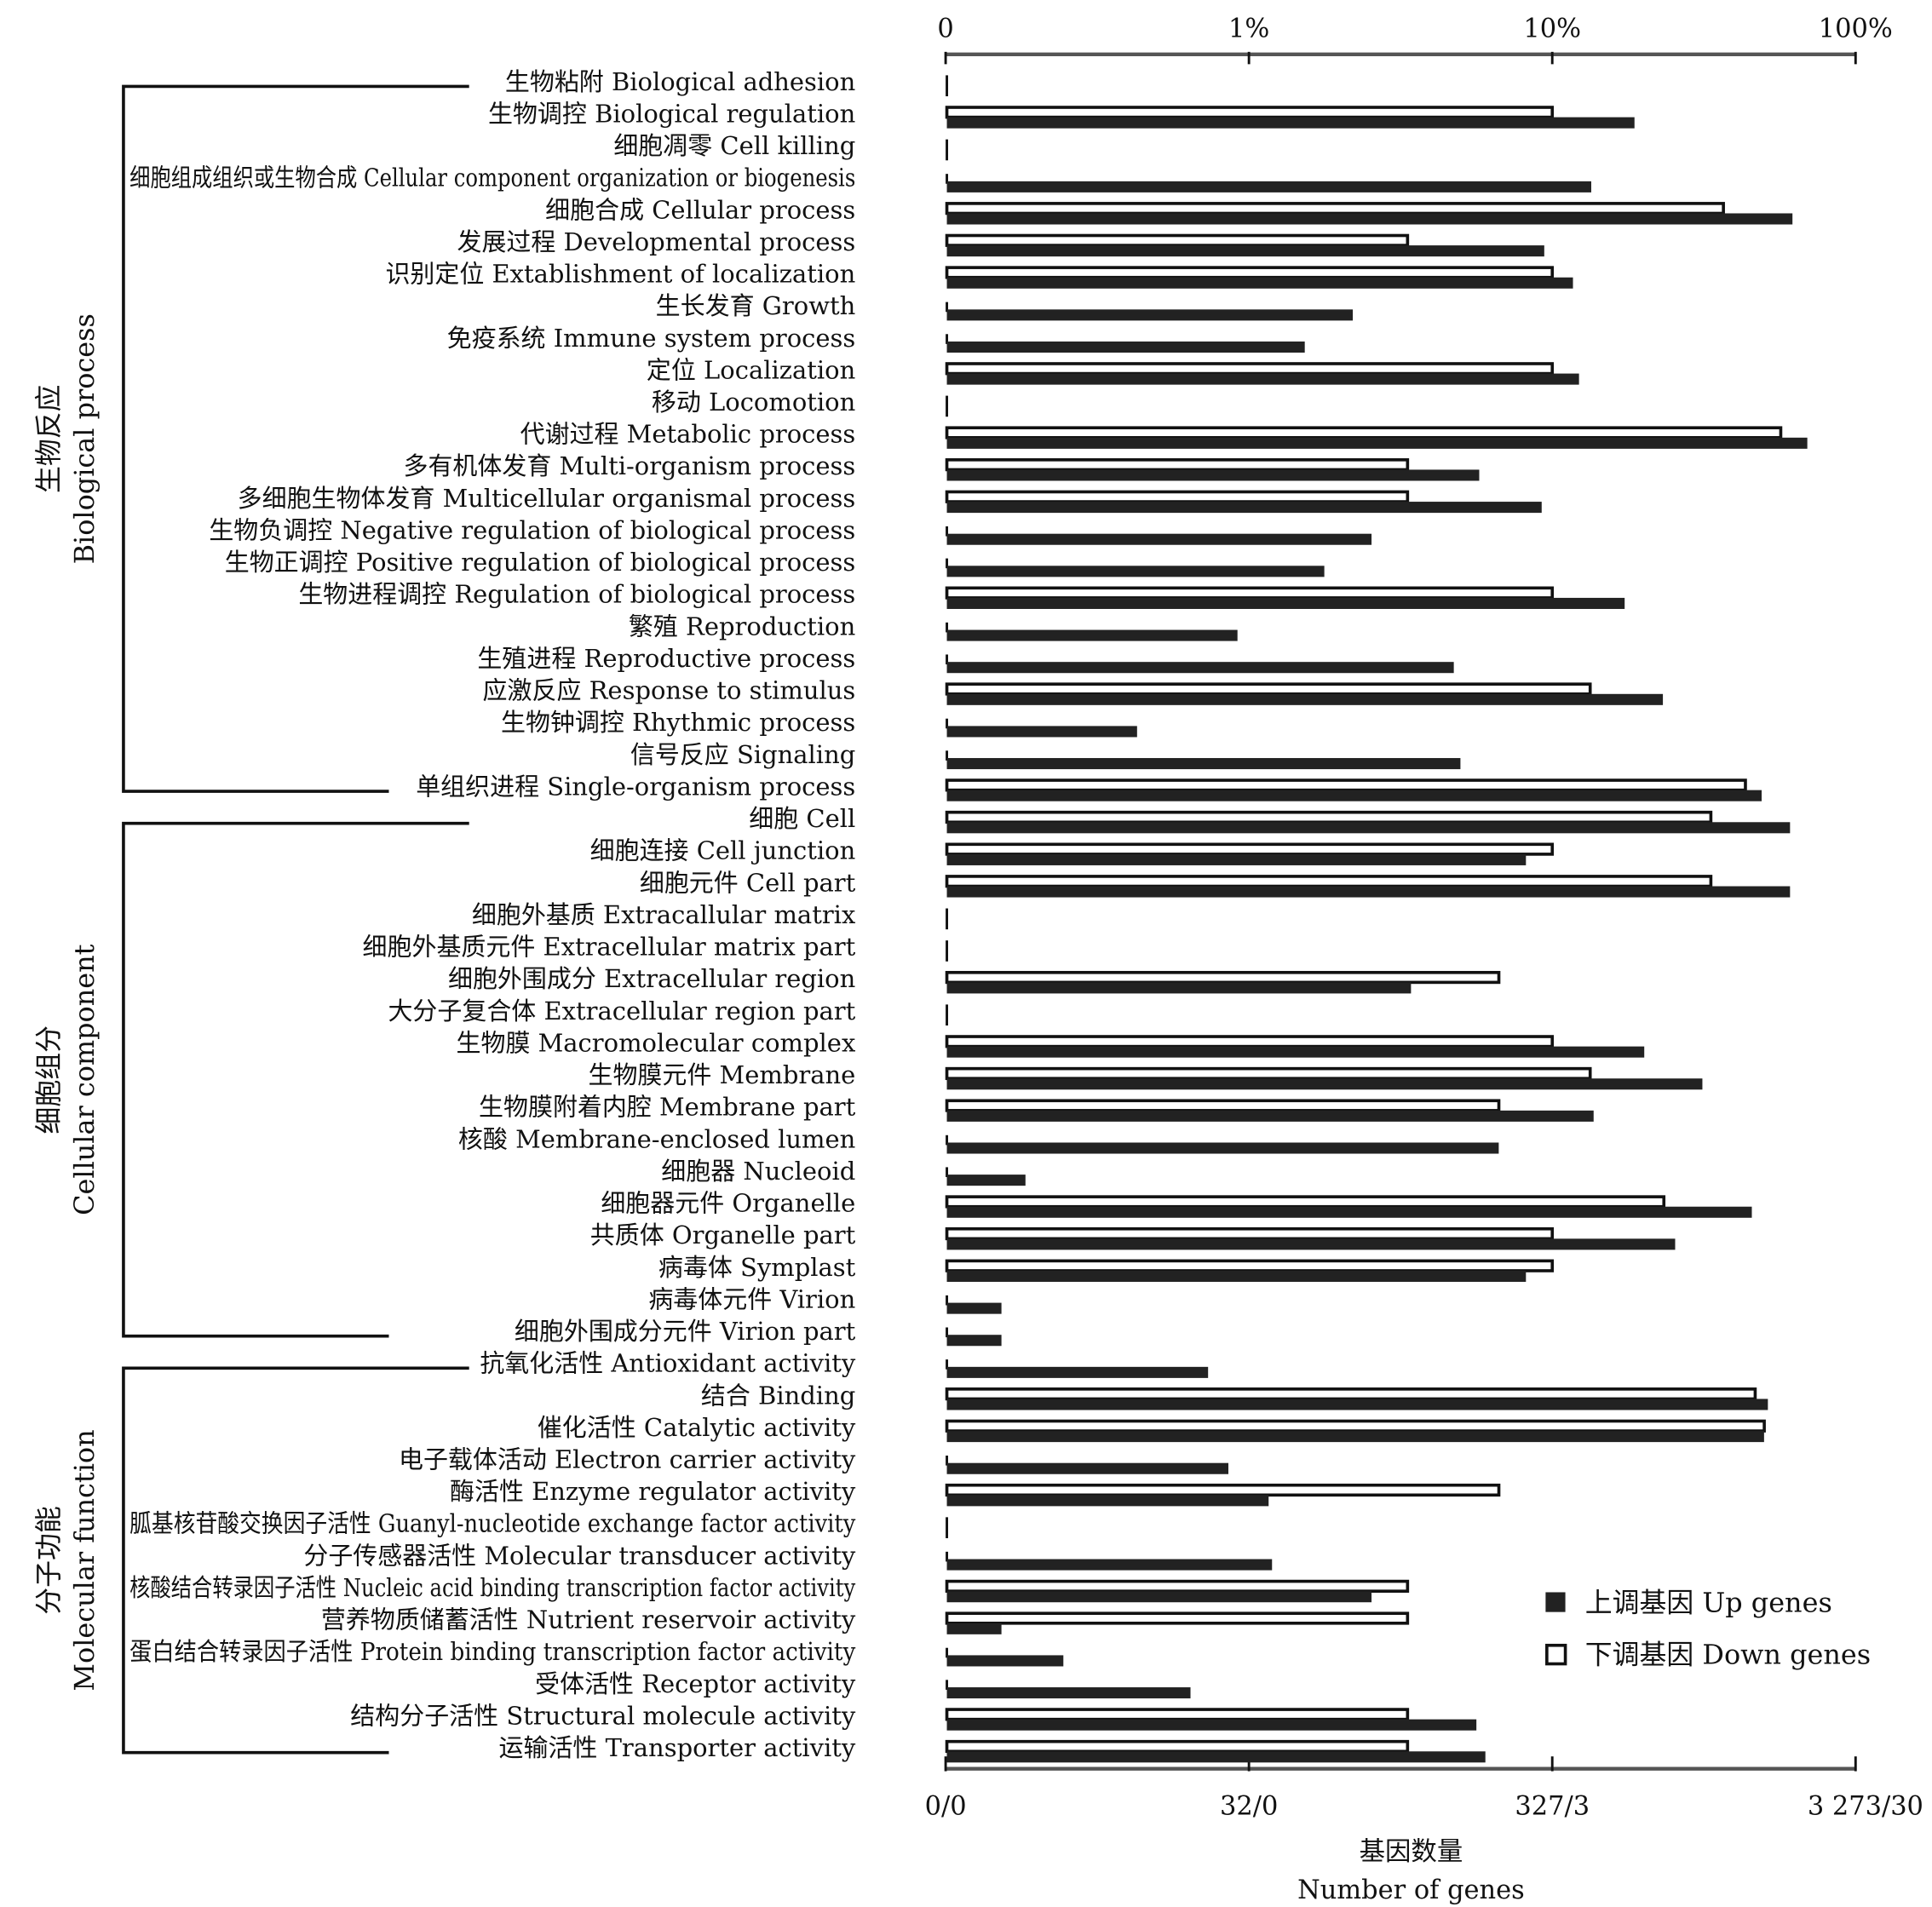 The height and width of the screenshot is (1907, 1932). Describe the element at coordinates (757, 1268) in the screenshot. I see `category-label: 病毒体 Symplast` at that location.